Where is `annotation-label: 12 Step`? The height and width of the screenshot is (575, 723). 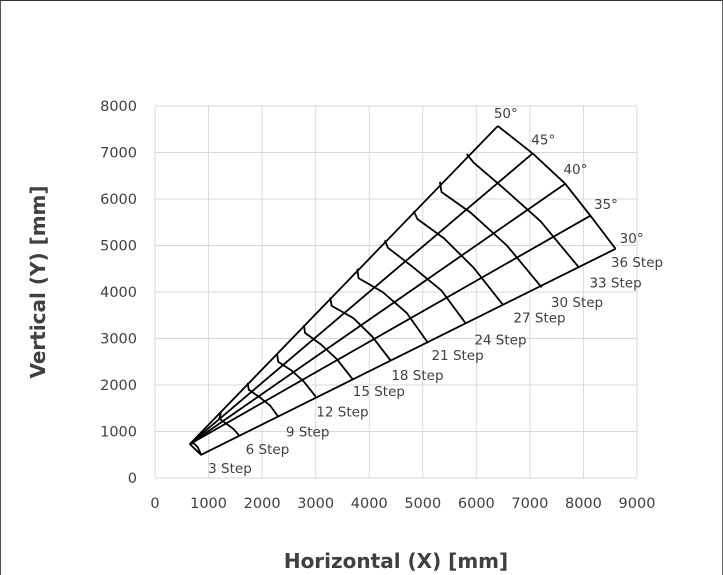
annotation-label: 12 Step is located at coordinates (342, 413).